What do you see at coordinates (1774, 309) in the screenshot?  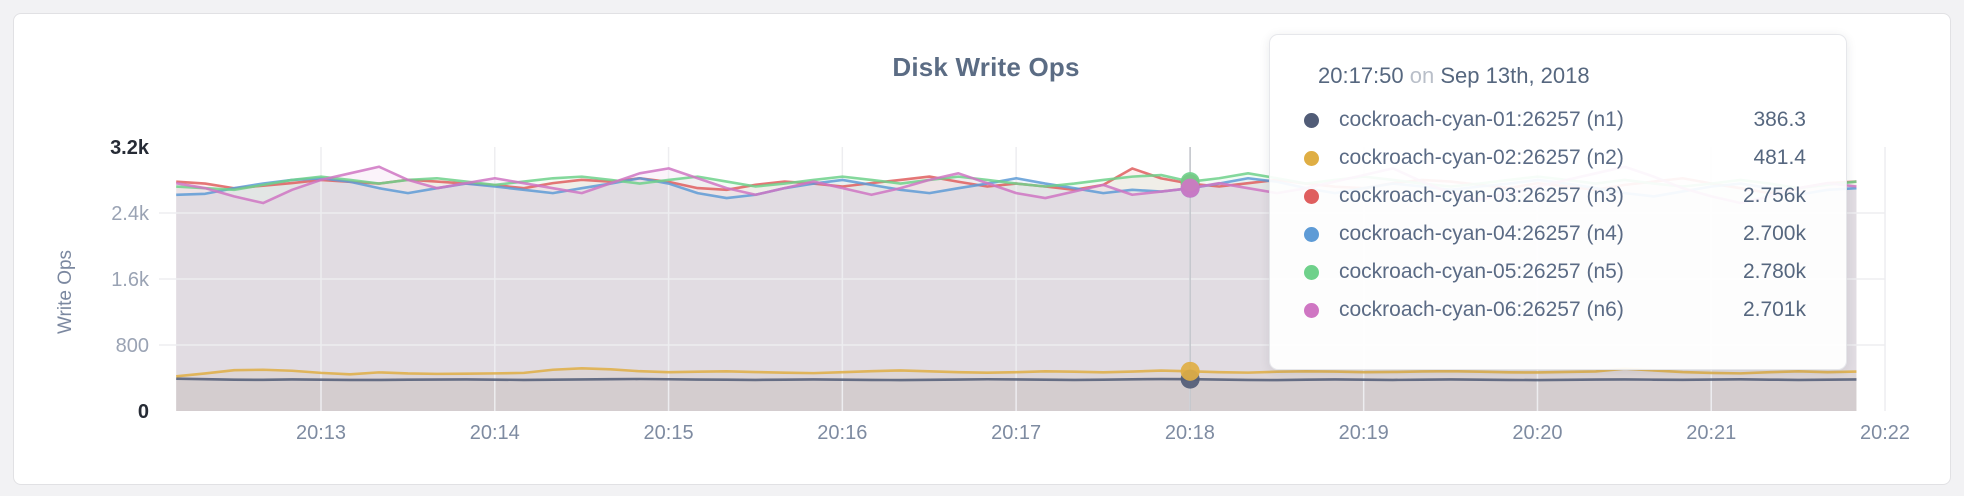 I see `series-hover-value: 2.701k` at bounding box center [1774, 309].